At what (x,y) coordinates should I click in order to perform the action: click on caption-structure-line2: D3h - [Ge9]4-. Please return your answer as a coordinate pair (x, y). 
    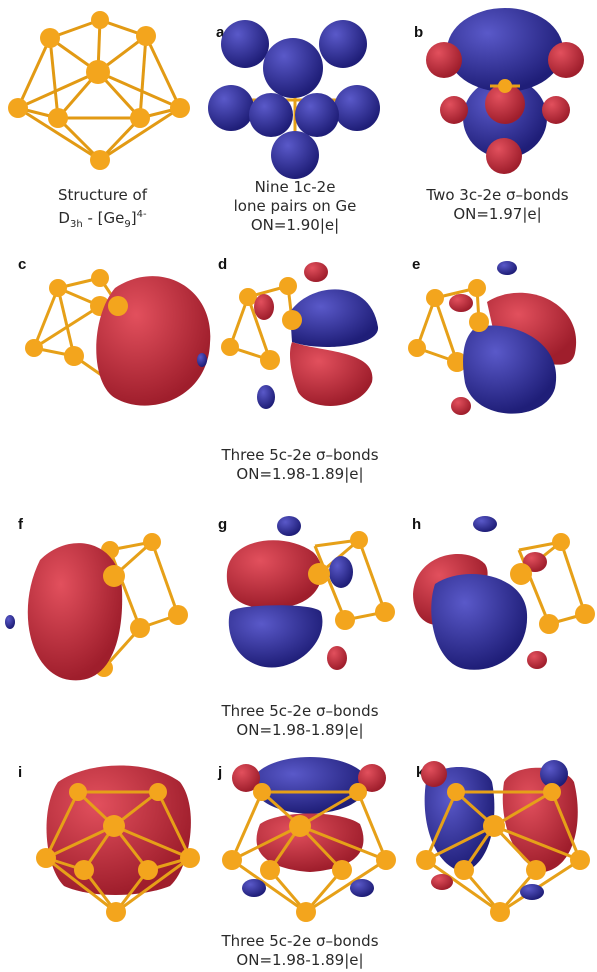
    Looking at the image, I should click on (102, 219).